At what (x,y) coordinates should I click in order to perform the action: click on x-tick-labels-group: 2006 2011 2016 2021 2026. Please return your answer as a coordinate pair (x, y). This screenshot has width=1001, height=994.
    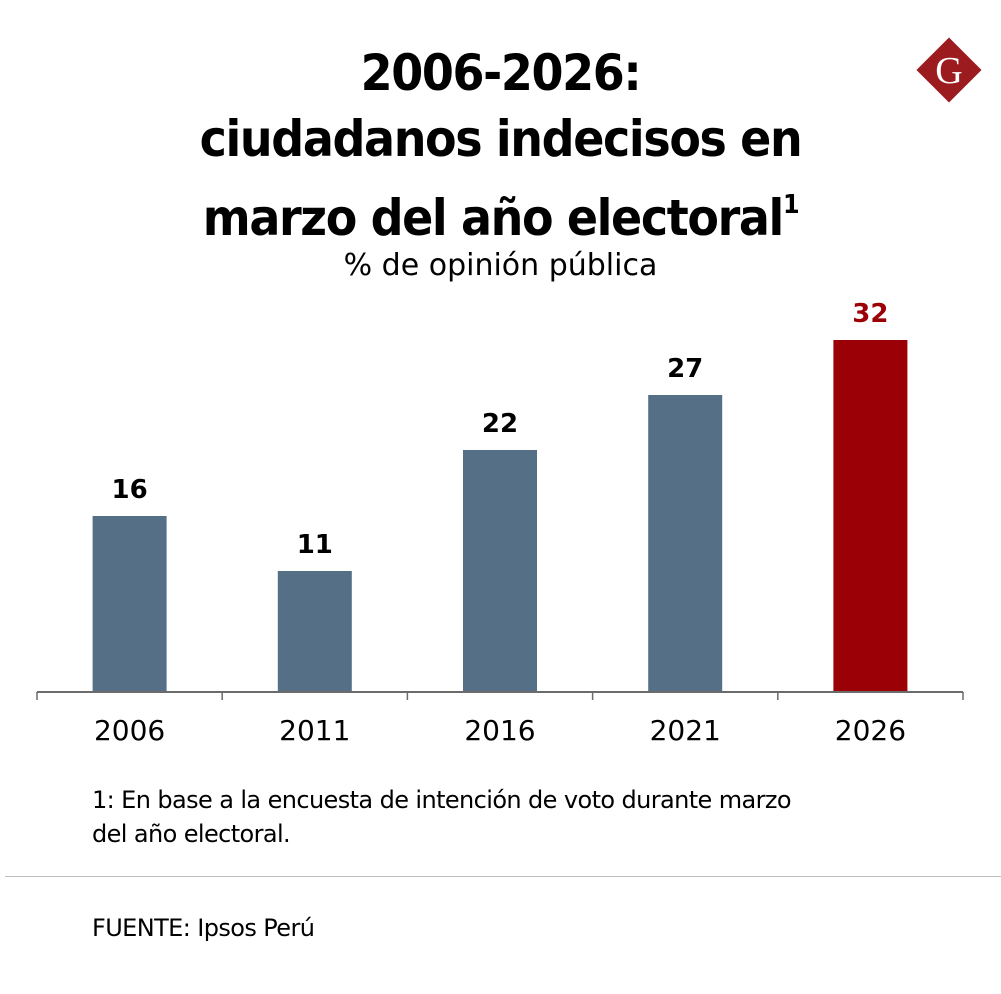
    Looking at the image, I should click on (500, 730).